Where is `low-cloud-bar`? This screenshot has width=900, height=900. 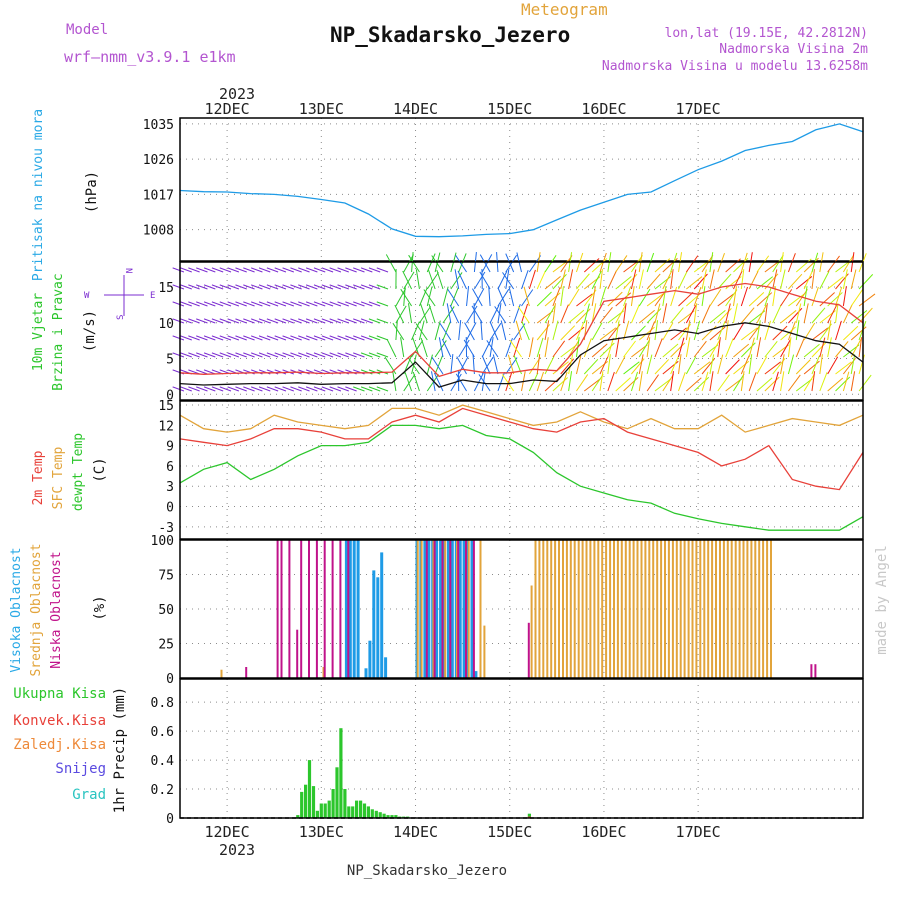
low-cloud-bar is located at coordinates (281, 609).